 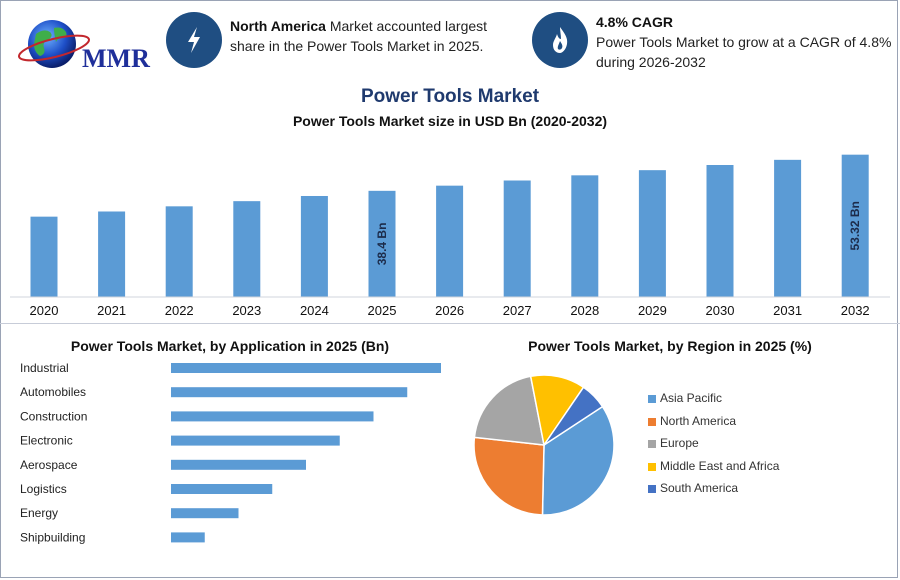 I want to click on tick-label-2022: 2022, so click(x=179, y=310).